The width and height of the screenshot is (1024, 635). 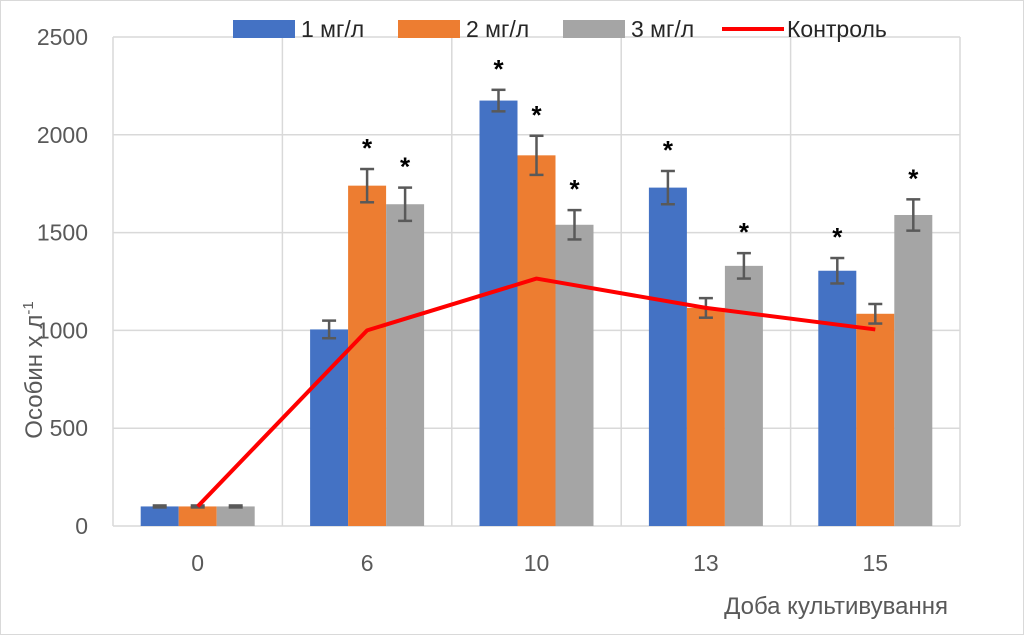 I want to click on y-axis-title: Особин х л-1, so click(x=34, y=369).